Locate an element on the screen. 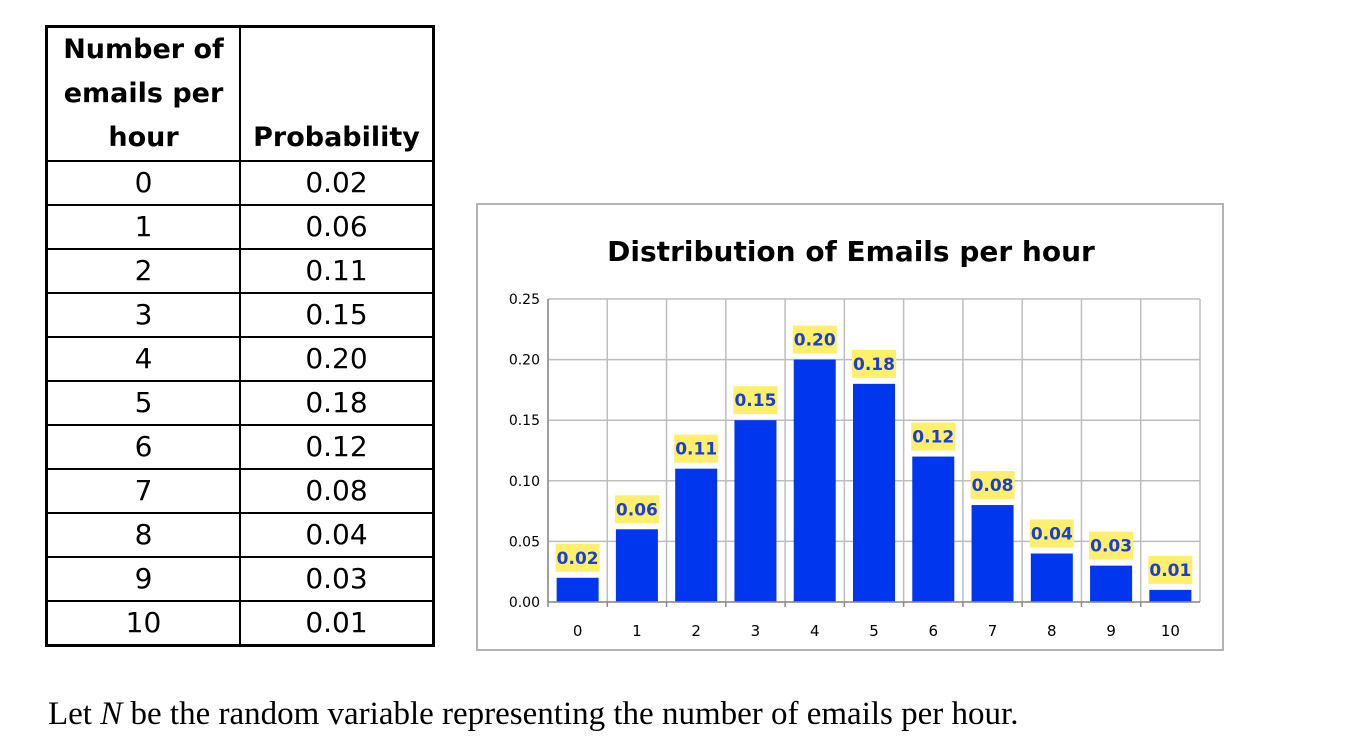  header-line: Probability is located at coordinates (336, 137).